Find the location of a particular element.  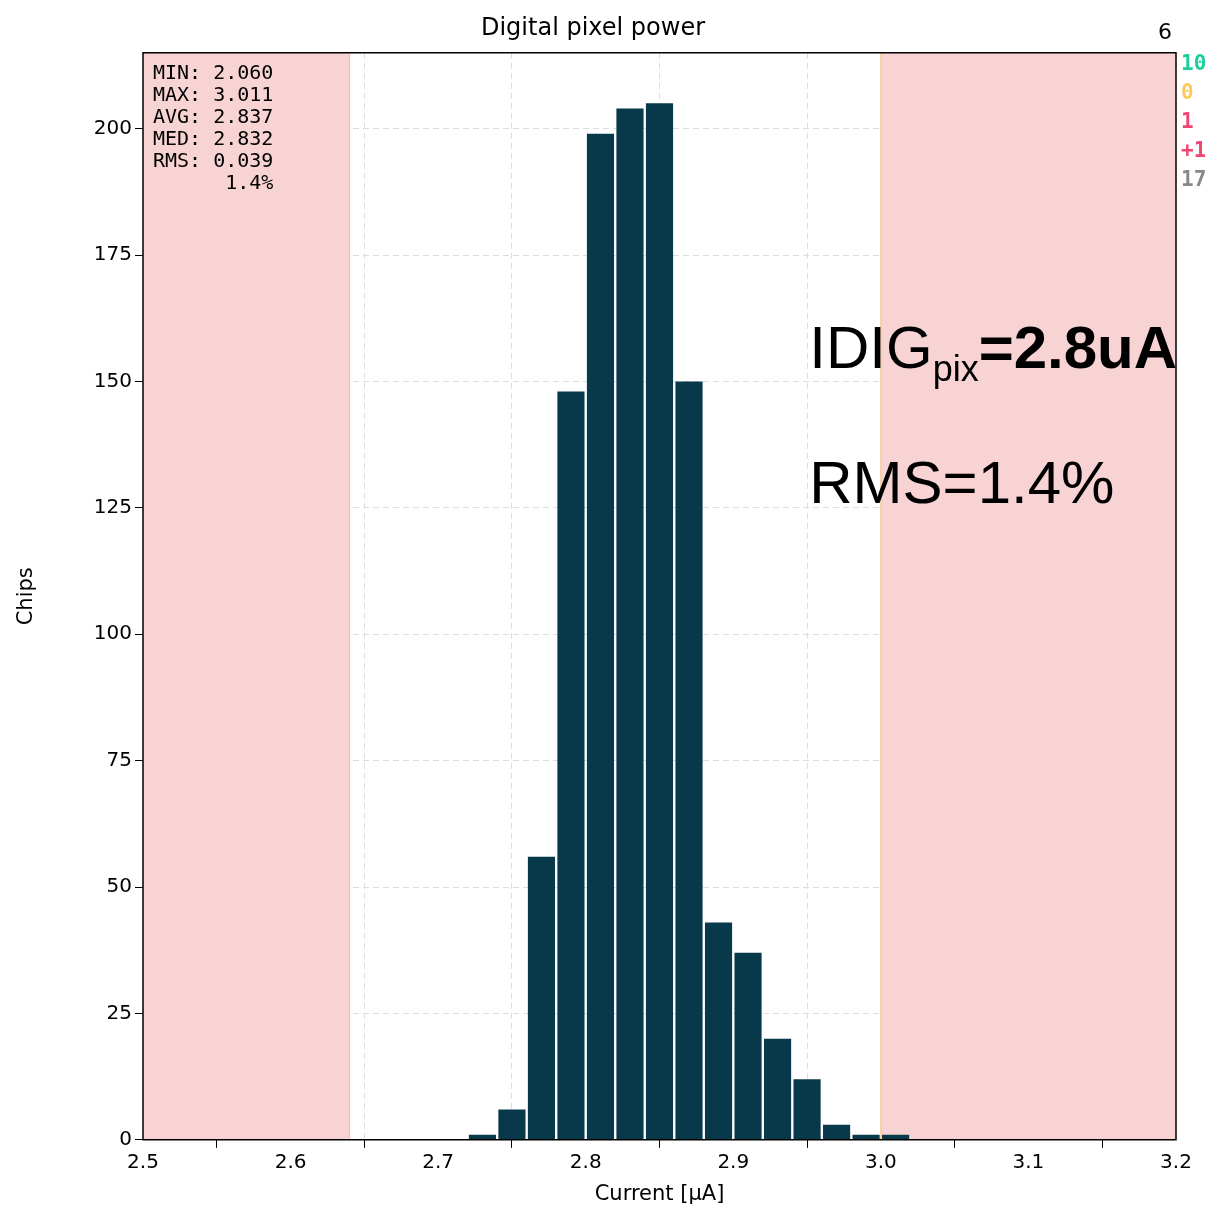

annotation: MIN: 2.060 MAX: 3.011 AVG: 2.837 MED: 2.832 RMS: 0.039 1.4% is located at coordinates (213, 126).